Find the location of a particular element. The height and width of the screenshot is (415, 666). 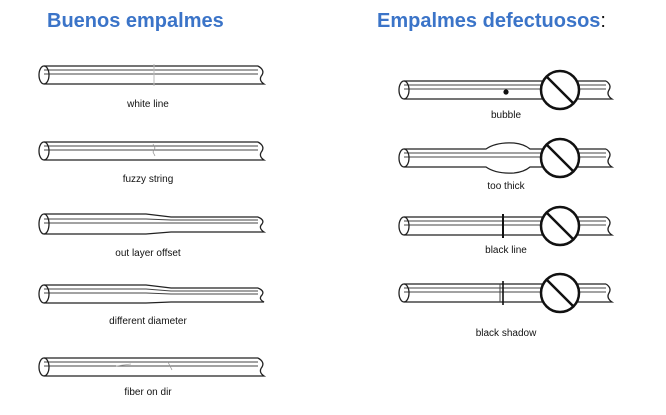

fiber-diagram-too-thick is located at coordinates (506, 158).